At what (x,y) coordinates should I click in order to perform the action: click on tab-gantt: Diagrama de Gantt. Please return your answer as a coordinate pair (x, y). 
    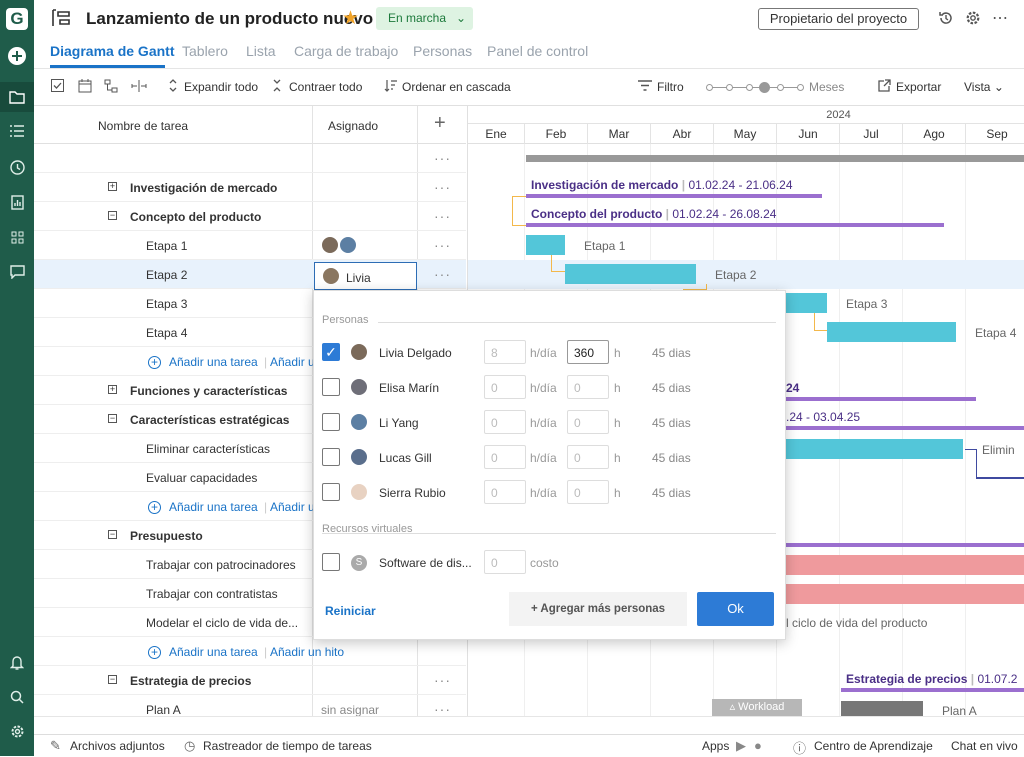
    Looking at the image, I should click on (112, 51).